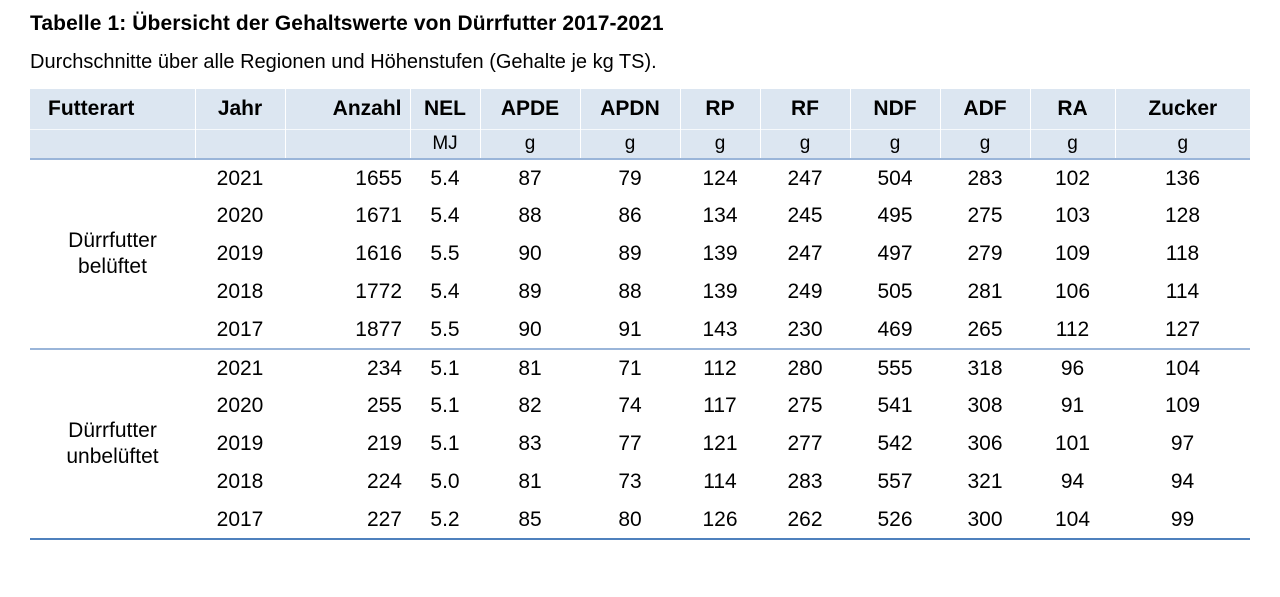 The width and height of the screenshot is (1280, 597). I want to click on value-cell: 280, so click(805, 368).